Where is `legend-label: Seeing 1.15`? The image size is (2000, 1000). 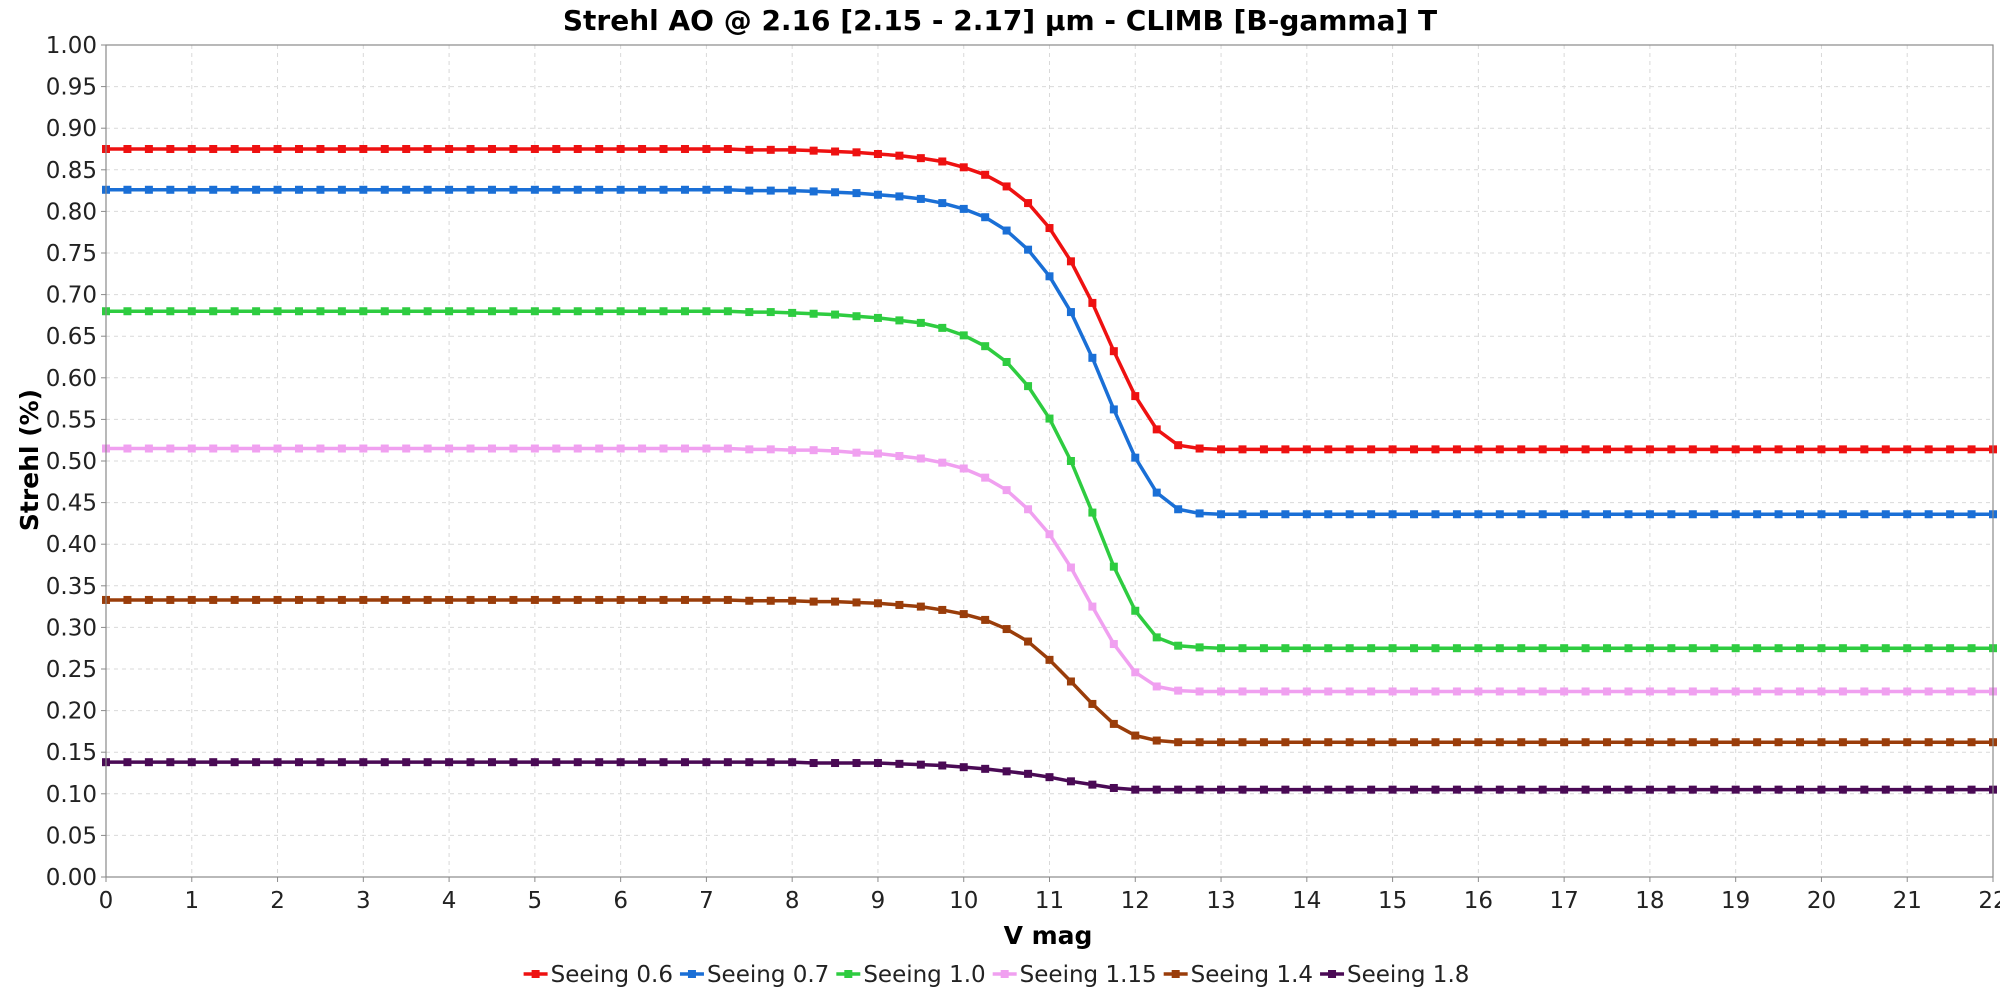
legend-label: Seeing 1.15 is located at coordinates (1088, 975).